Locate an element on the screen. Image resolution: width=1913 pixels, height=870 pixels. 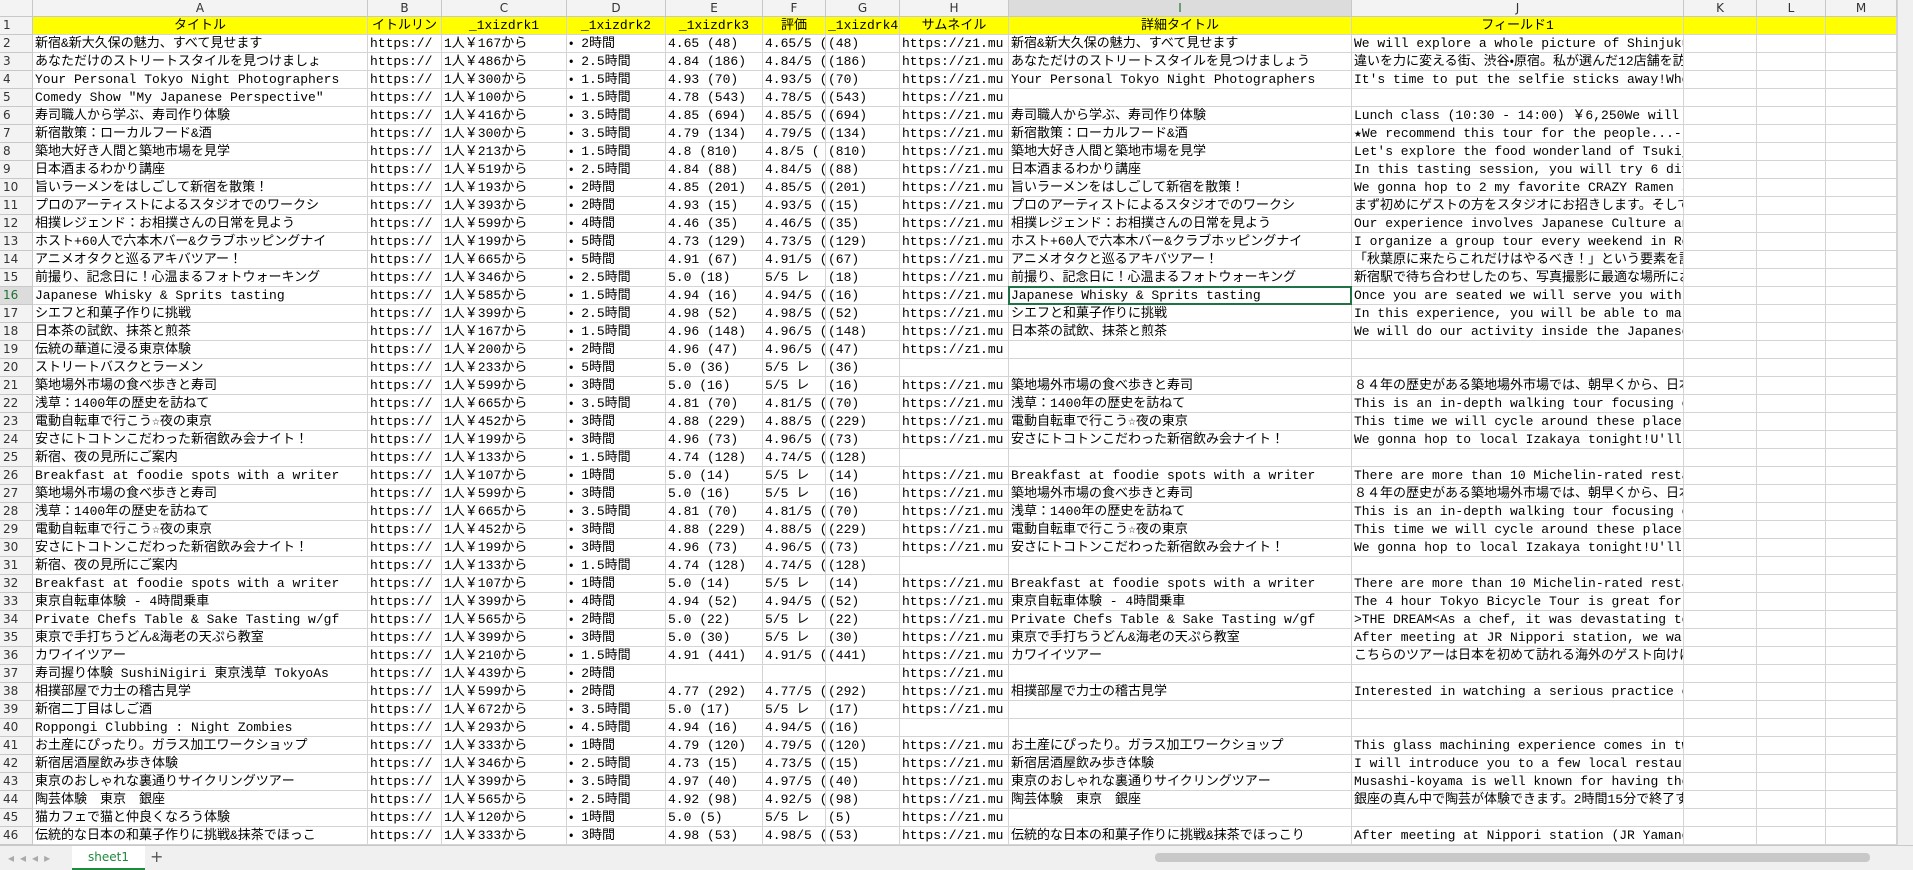
row-header: 35 is located at coordinates (16, 638).